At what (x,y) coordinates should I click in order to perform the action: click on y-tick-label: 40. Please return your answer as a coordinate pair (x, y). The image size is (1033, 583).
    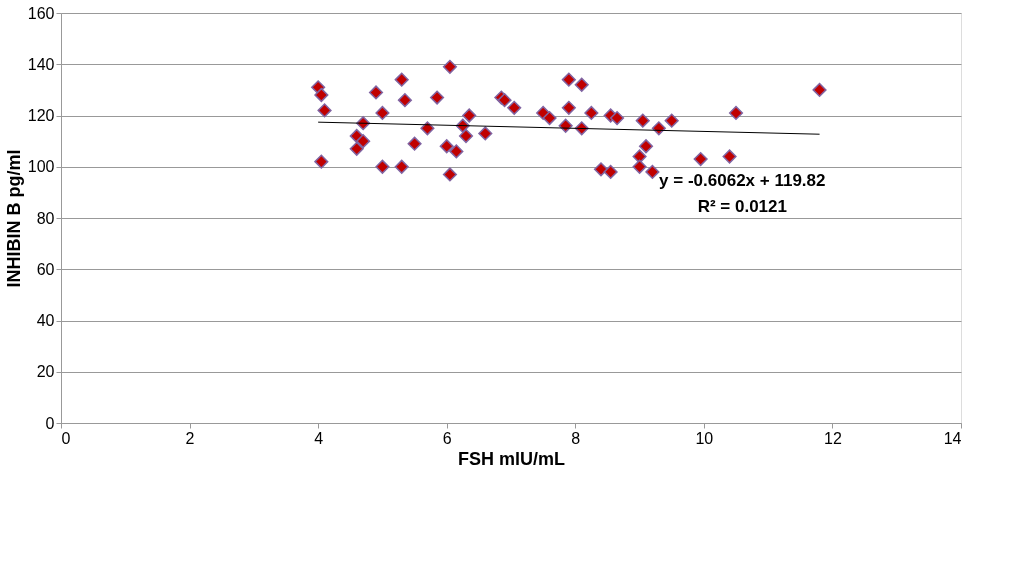
    Looking at the image, I should click on (45, 320).